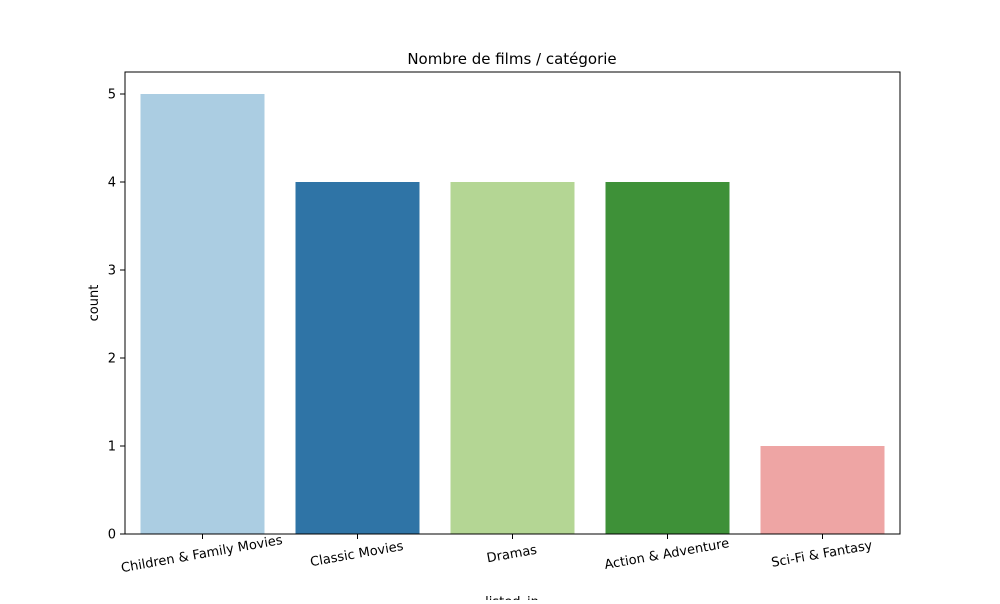  I want to click on x-tick-label: Children & Family Movies, so click(202, 554).